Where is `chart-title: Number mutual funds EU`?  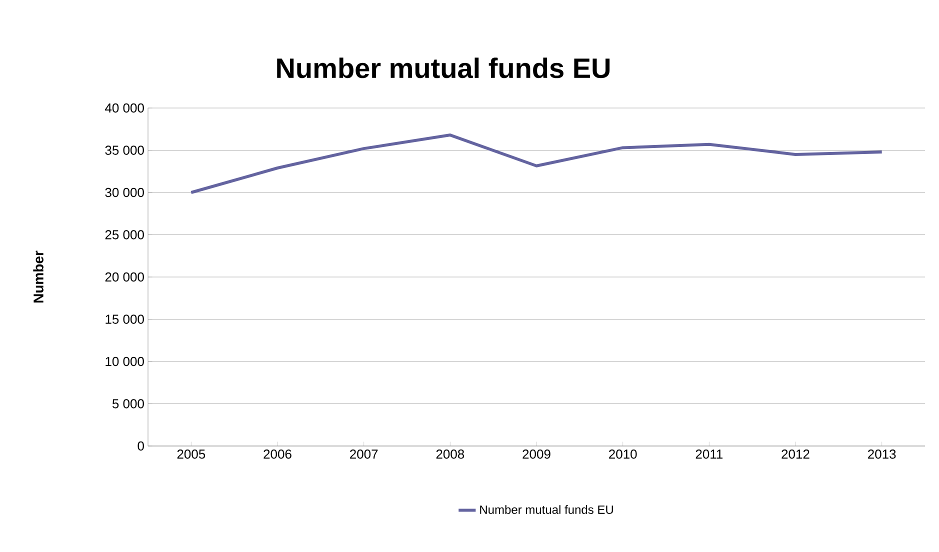 chart-title: Number mutual funds EU is located at coordinates (443, 68).